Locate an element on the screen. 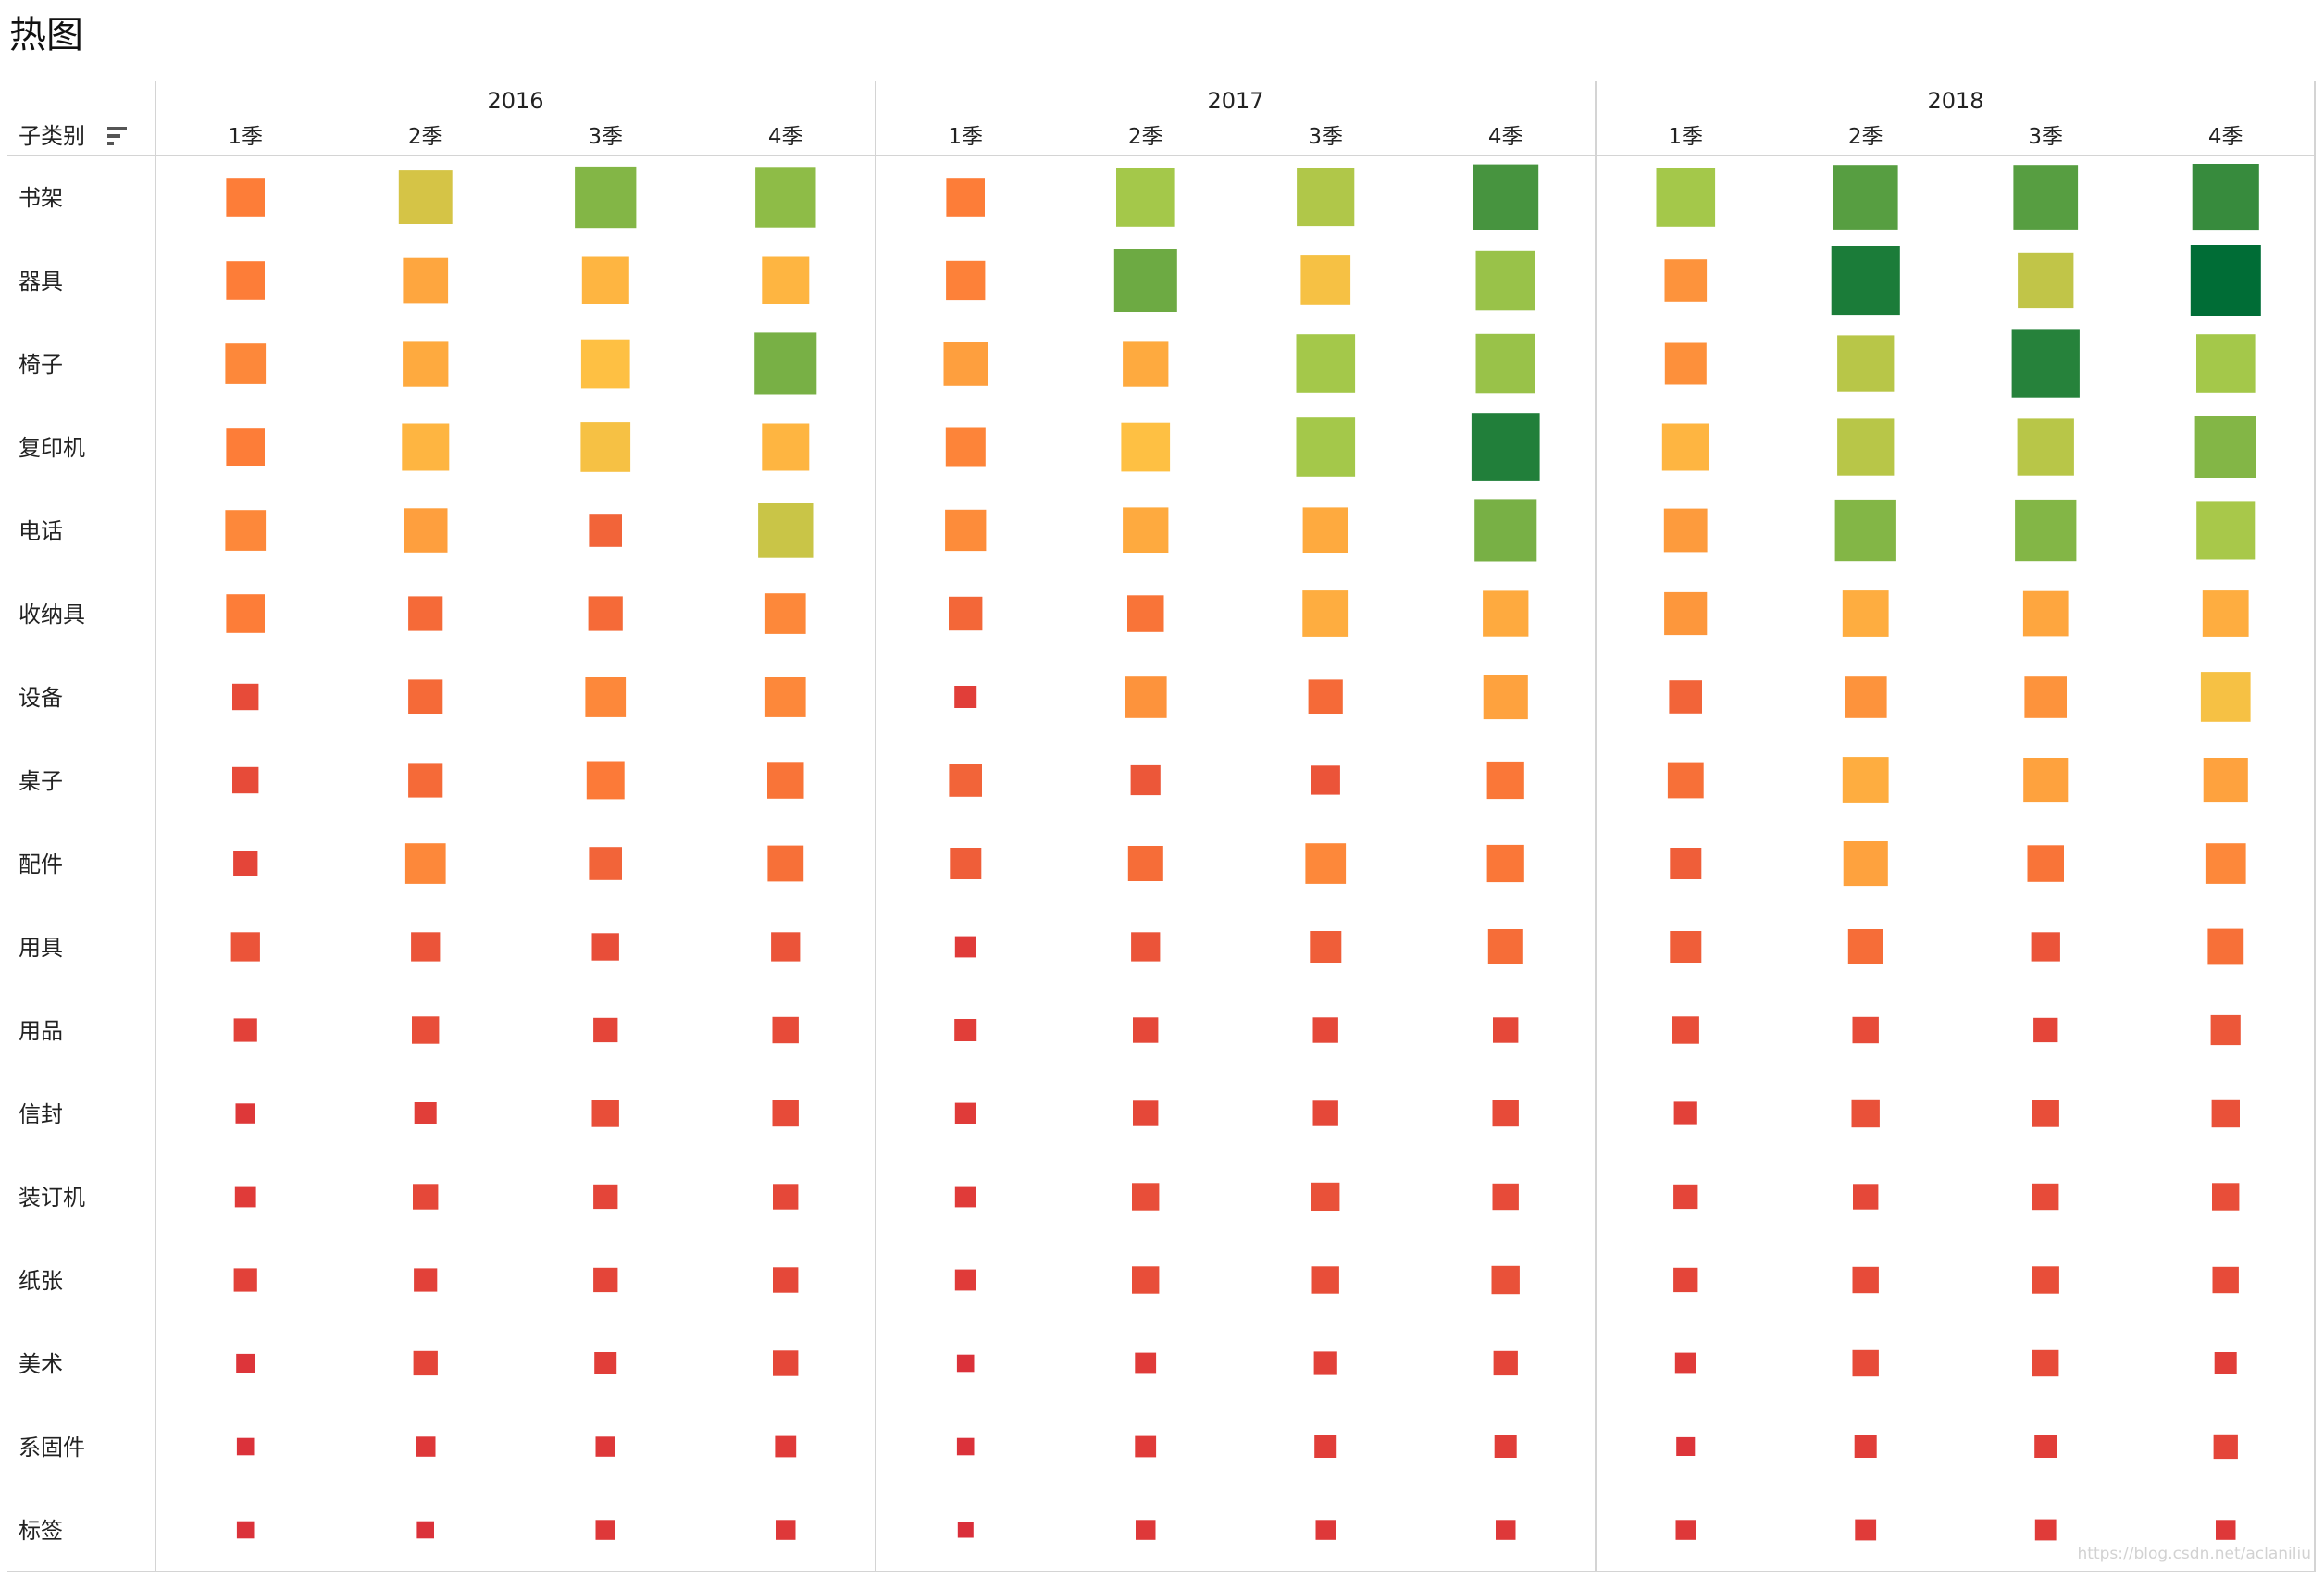  category-label: 信封 is located at coordinates (41, 1114).